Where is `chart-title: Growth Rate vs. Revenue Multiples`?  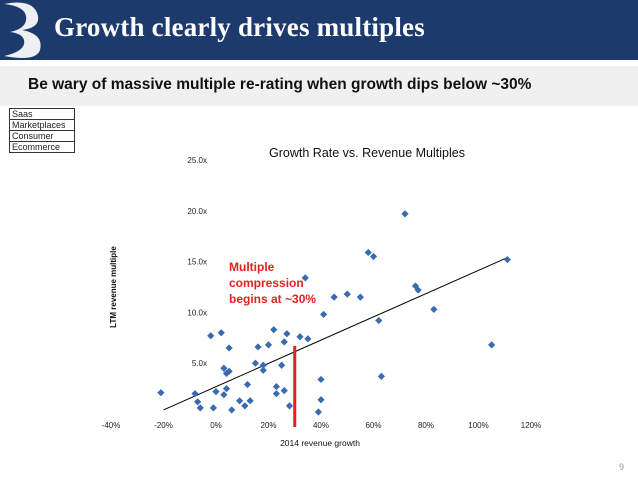 chart-title: Growth Rate vs. Revenue Multiples is located at coordinates (367, 153).